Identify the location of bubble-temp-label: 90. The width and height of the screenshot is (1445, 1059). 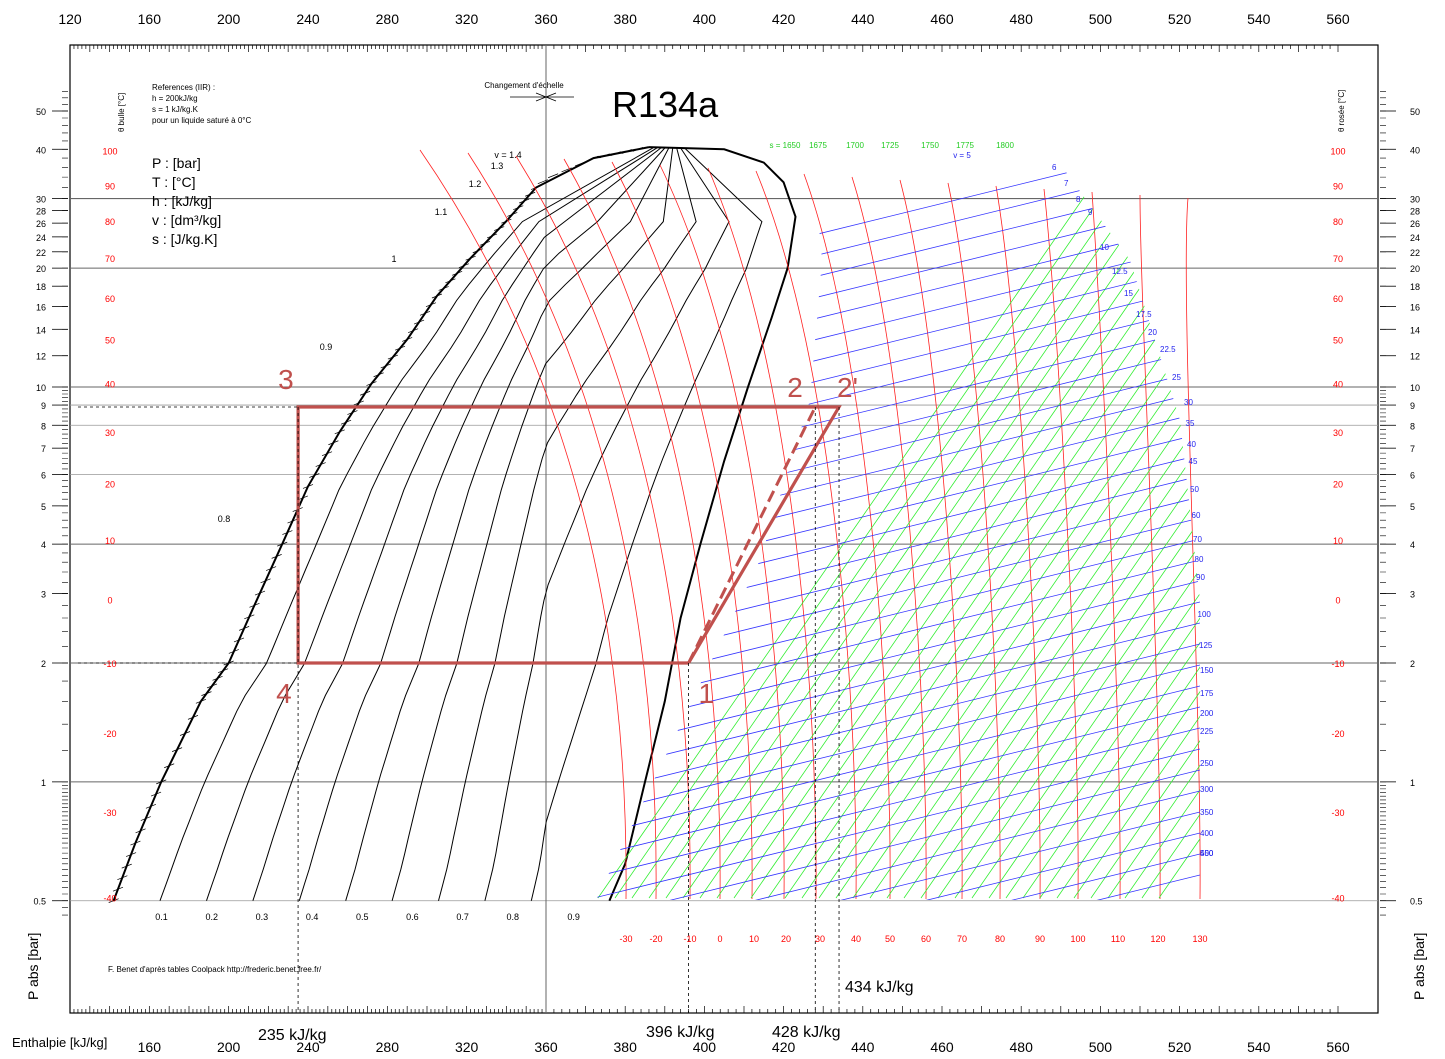
(110, 186).